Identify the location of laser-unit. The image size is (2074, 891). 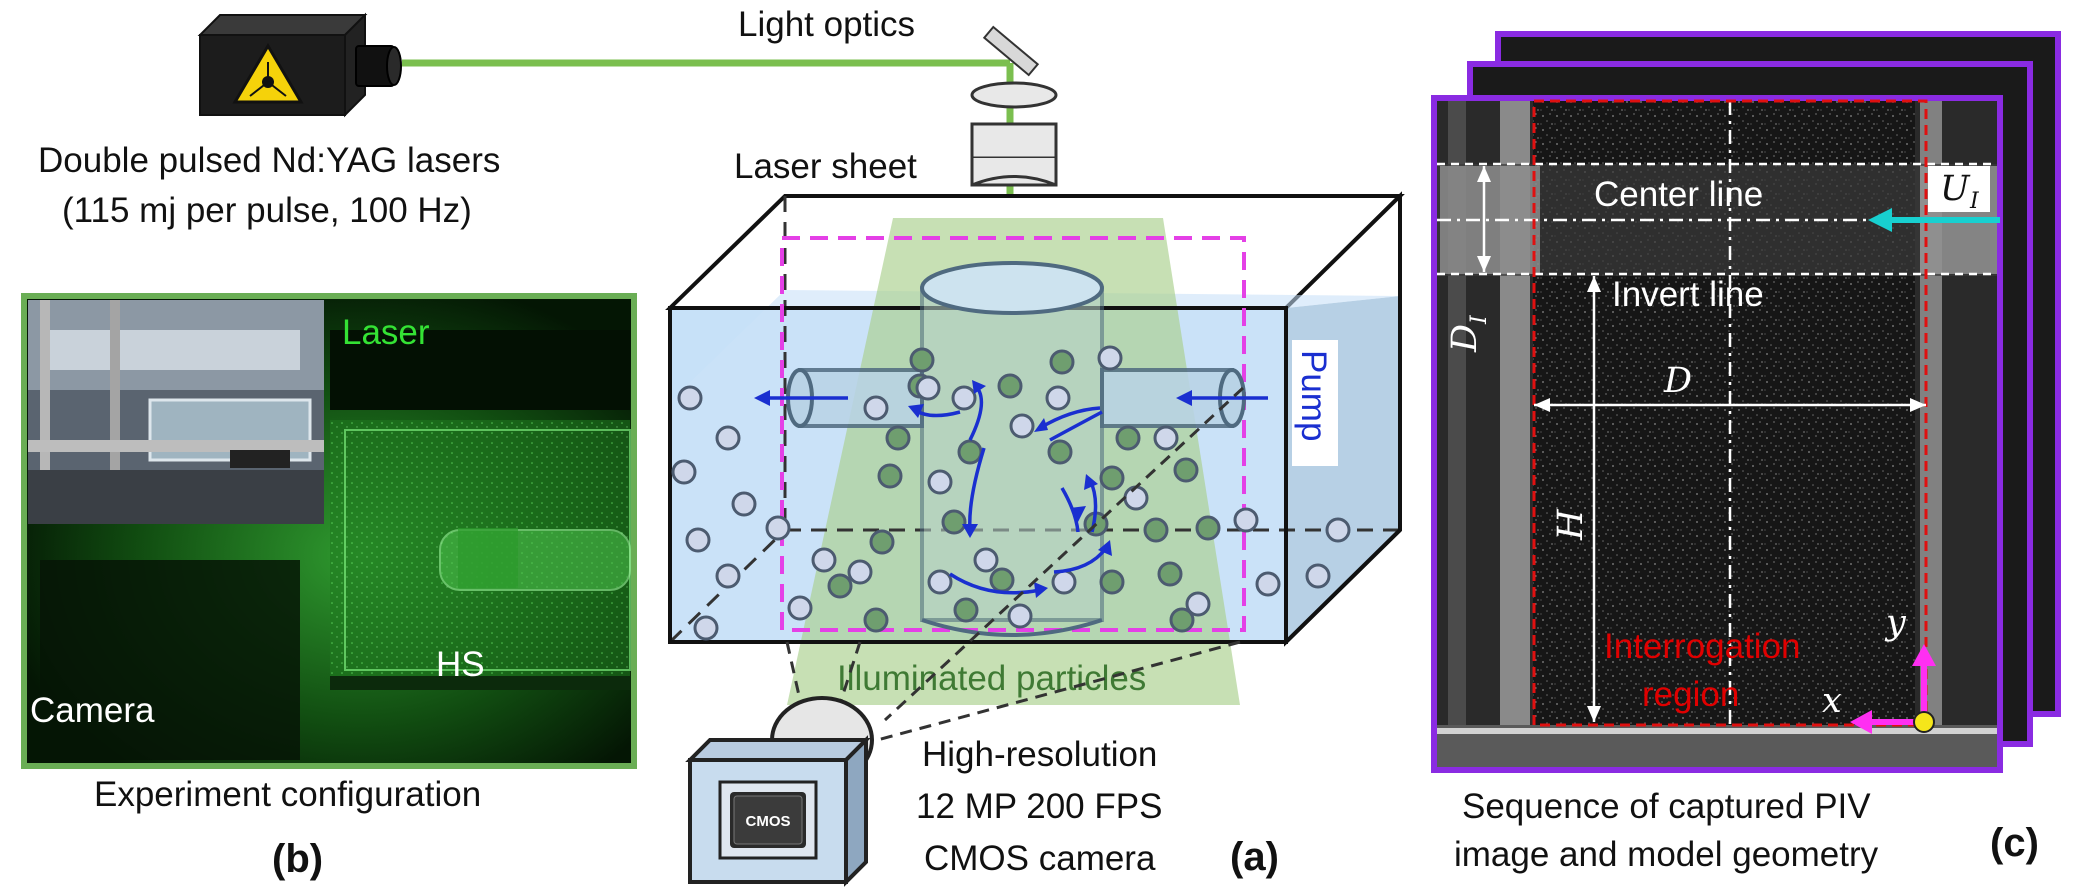
(299, 65).